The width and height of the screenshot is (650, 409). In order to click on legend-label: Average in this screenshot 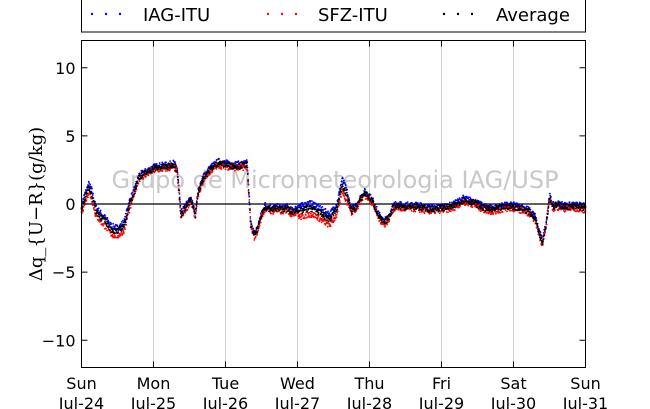, I will do `click(533, 15)`.